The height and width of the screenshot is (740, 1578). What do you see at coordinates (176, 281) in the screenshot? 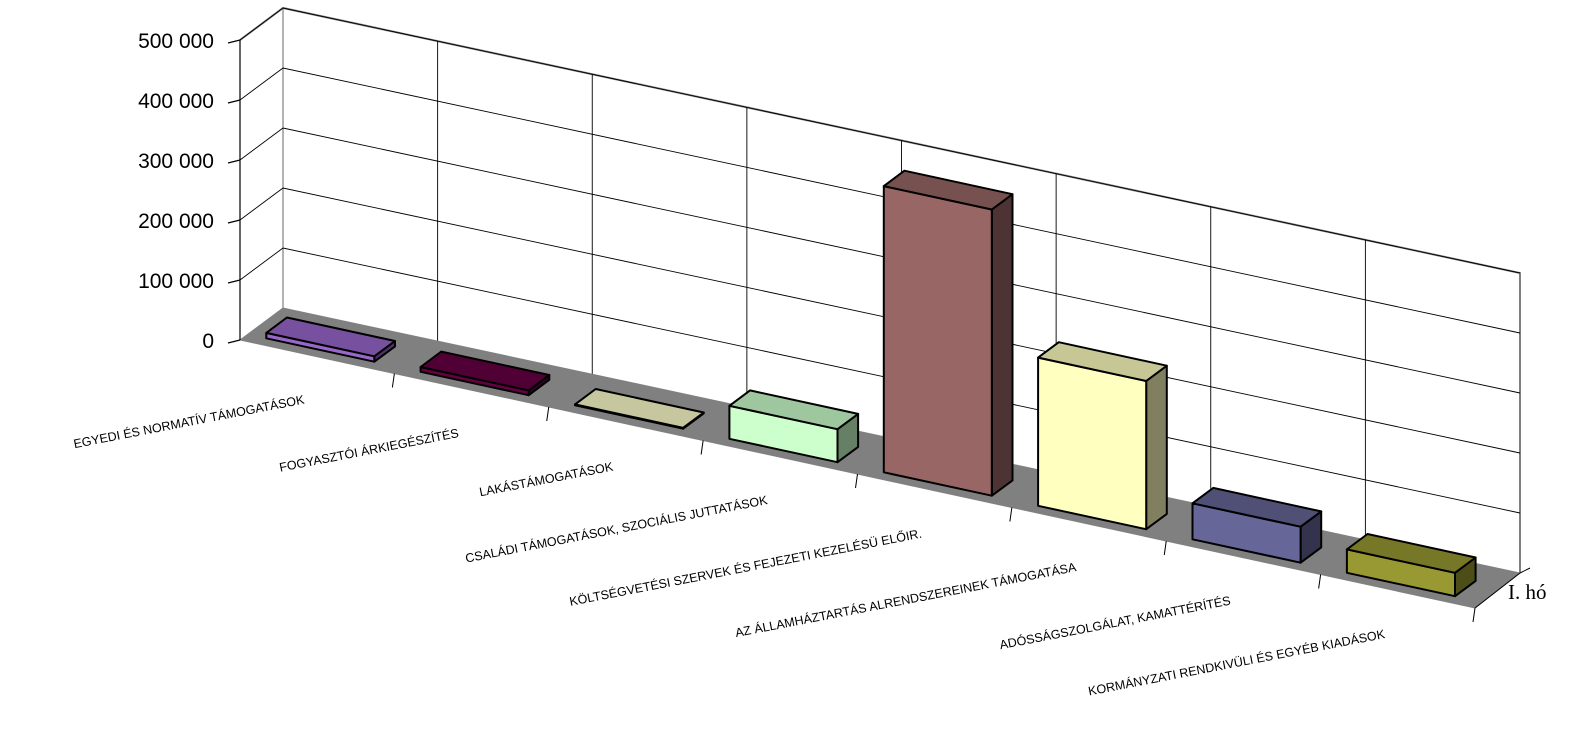
I see `y-tick-label: 100 000` at bounding box center [176, 281].